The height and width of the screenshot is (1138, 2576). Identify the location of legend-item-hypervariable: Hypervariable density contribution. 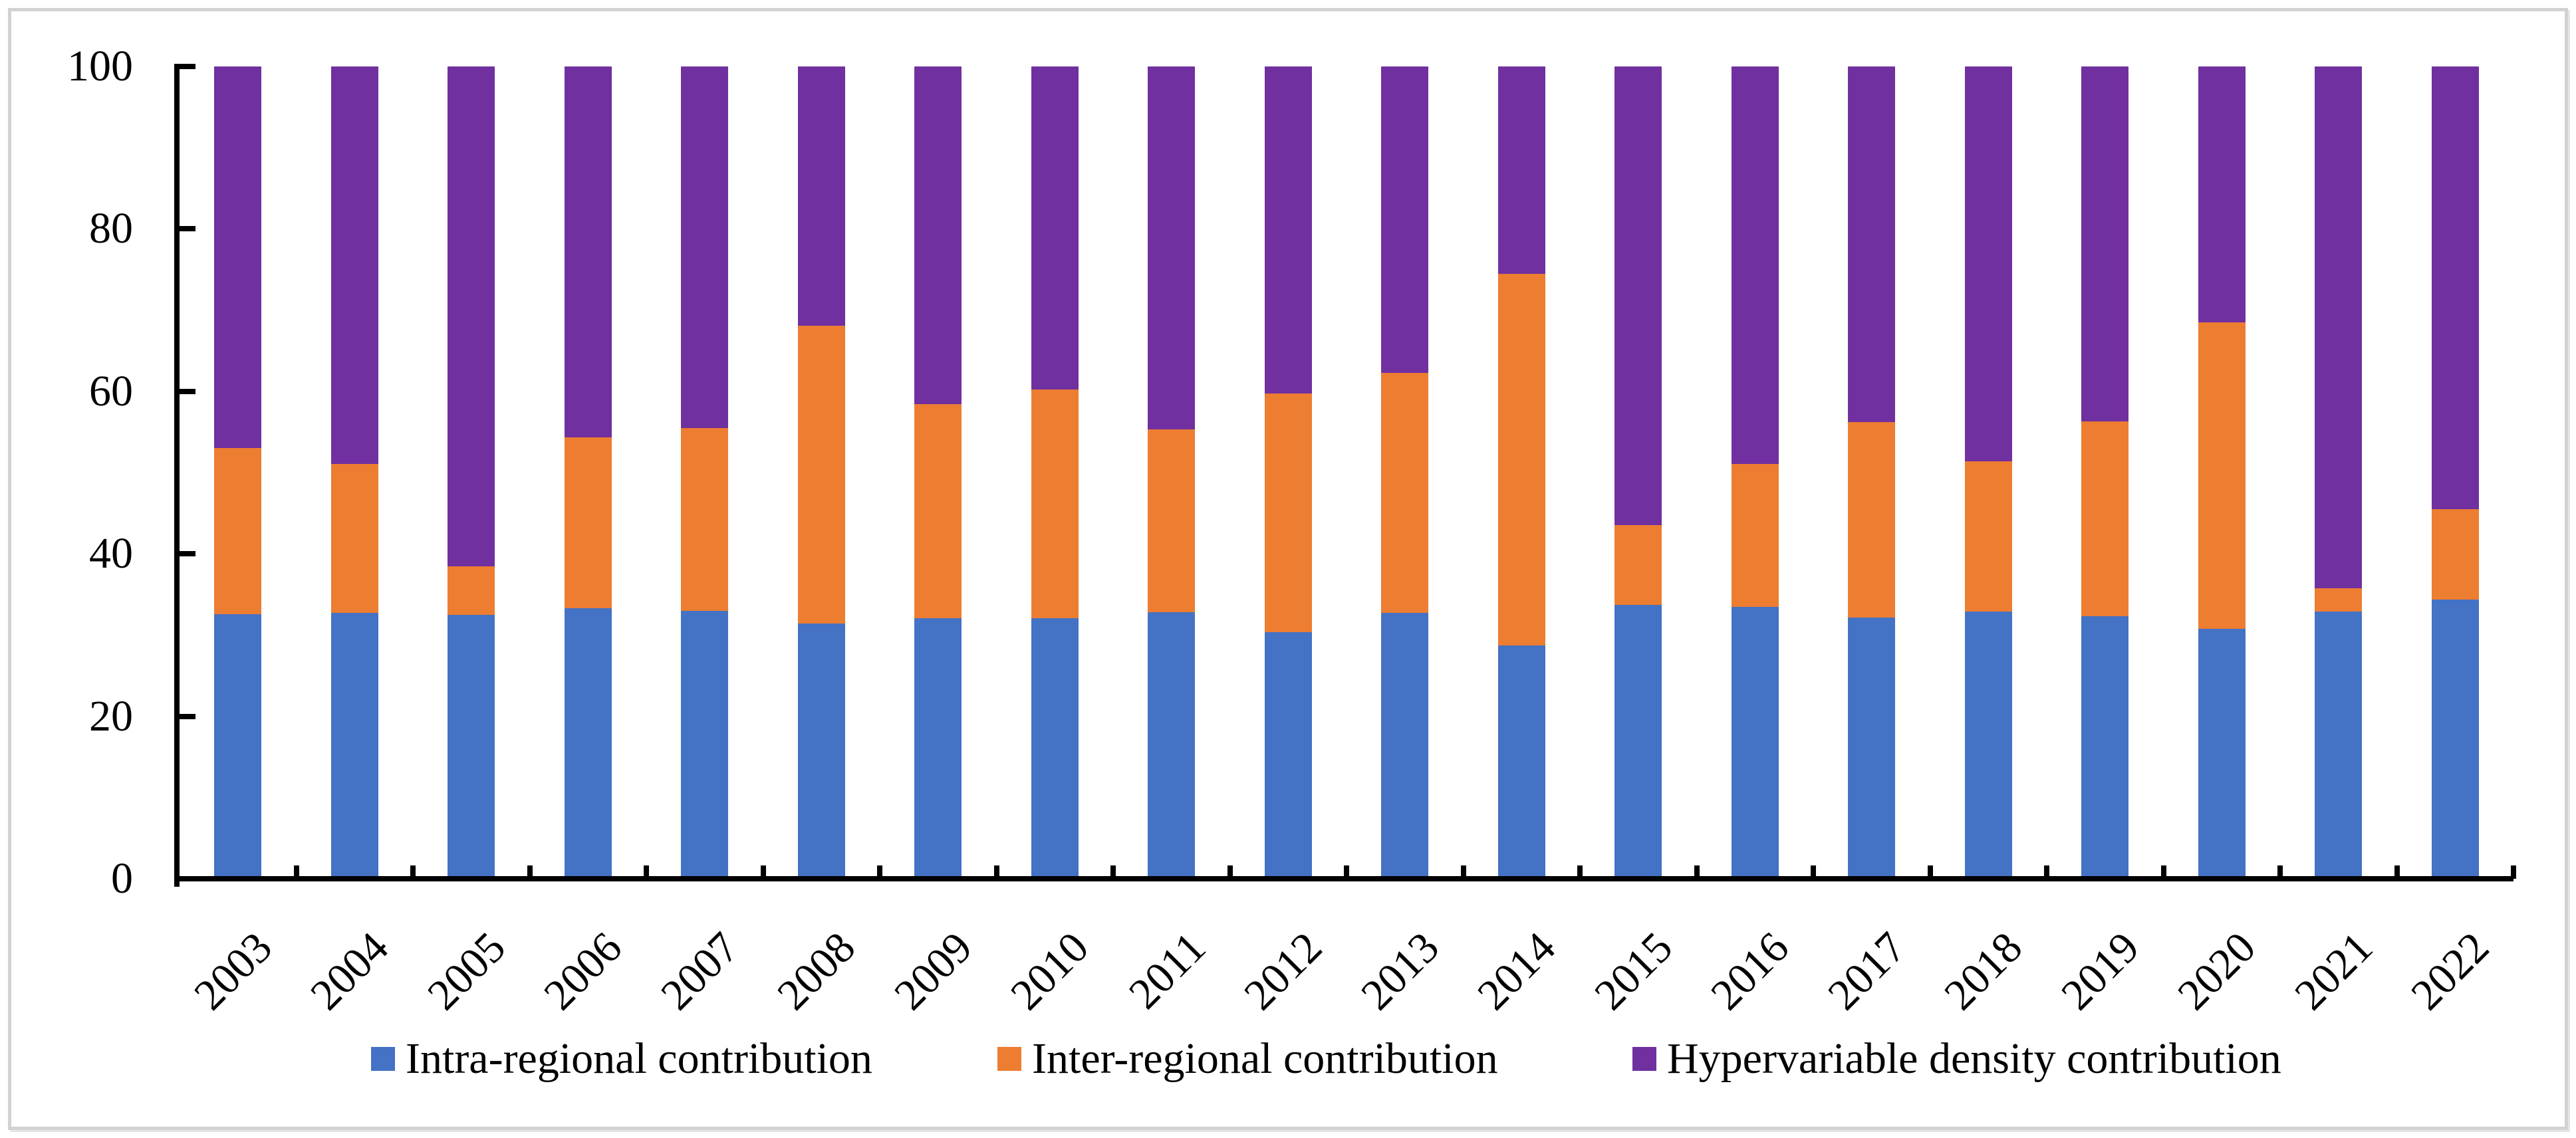
(1956, 1058).